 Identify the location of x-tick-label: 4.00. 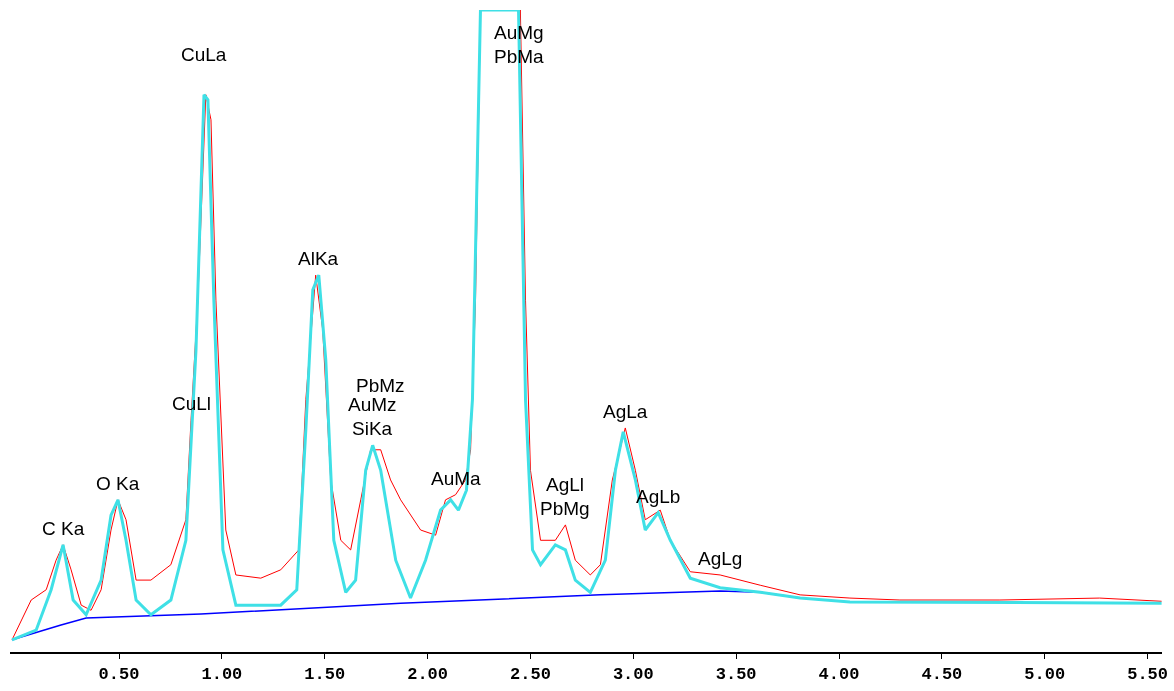
(839, 675).